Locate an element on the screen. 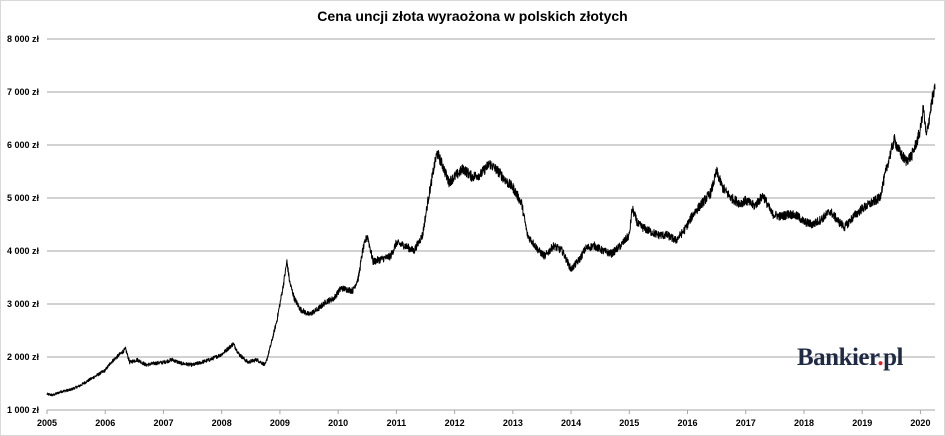 The image size is (945, 436). y-tick-label: 8 000 zł is located at coordinates (23, 39).